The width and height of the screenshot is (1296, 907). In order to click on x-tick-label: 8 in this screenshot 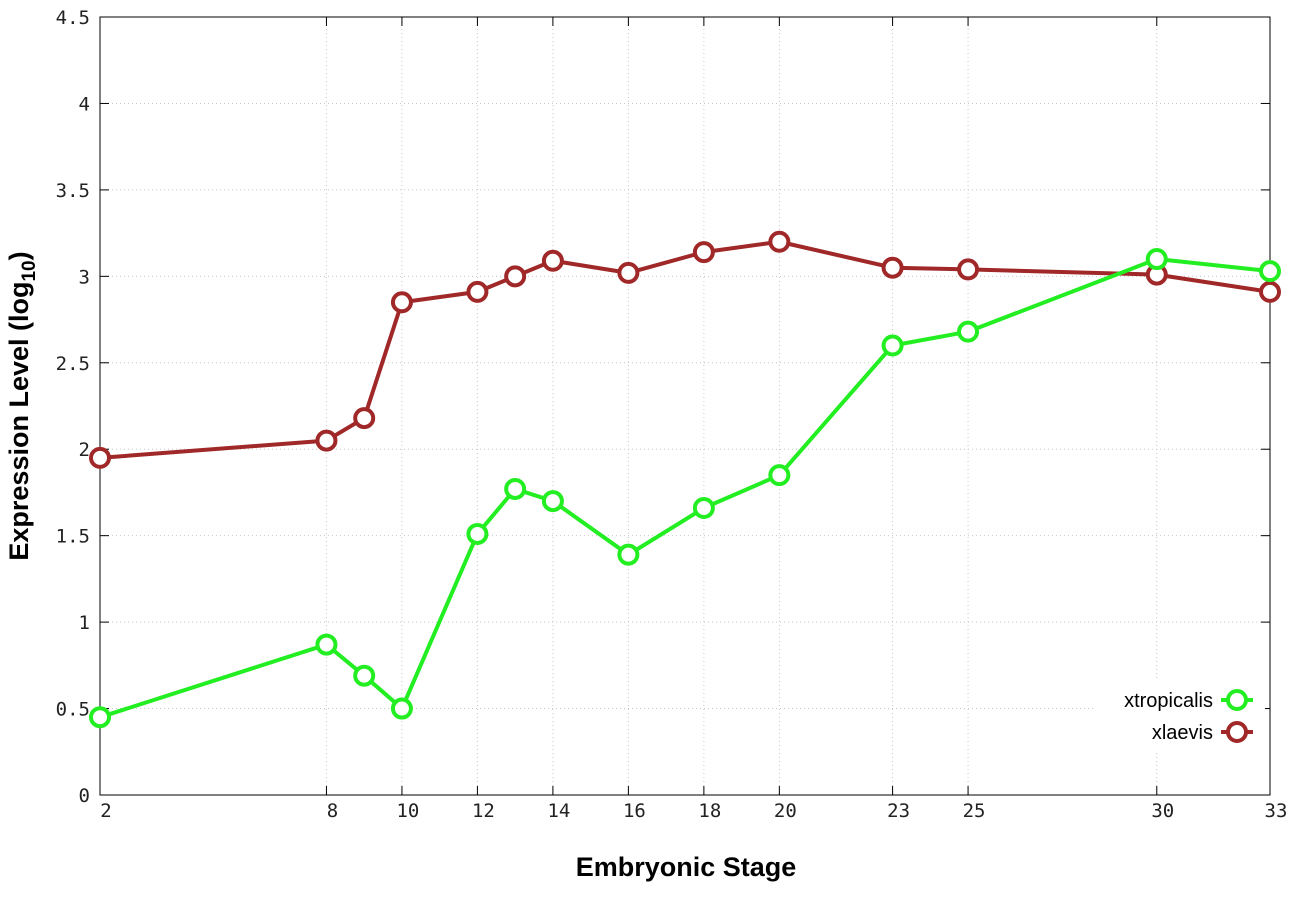, I will do `click(332, 811)`.